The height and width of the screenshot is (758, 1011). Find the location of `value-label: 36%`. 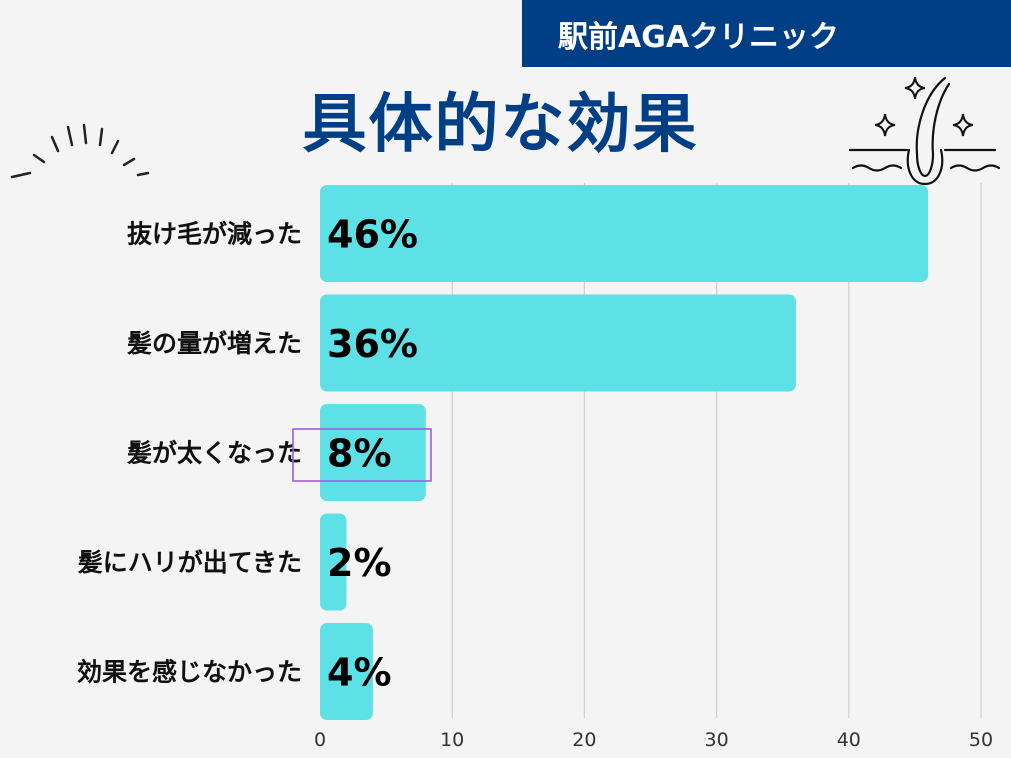

value-label: 36% is located at coordinates (372, 344).